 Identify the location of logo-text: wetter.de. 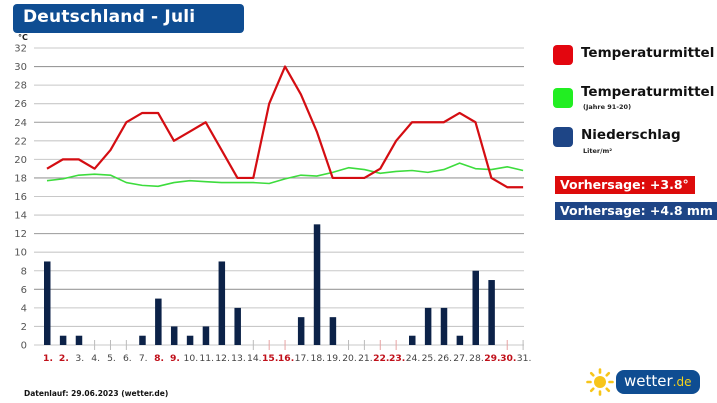
(658, 381).